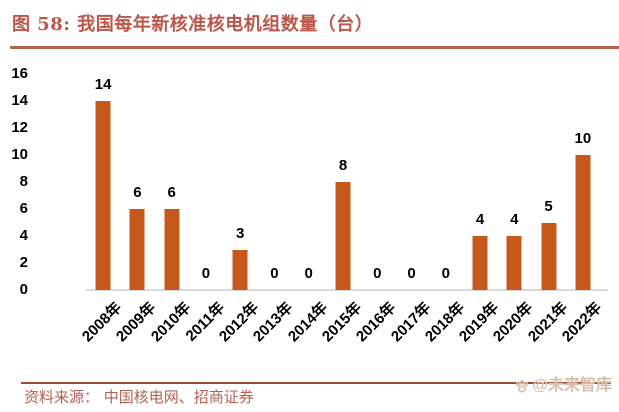 This screenshot has height=412, width=619. I want to click on title-underline, so click(314, 47).